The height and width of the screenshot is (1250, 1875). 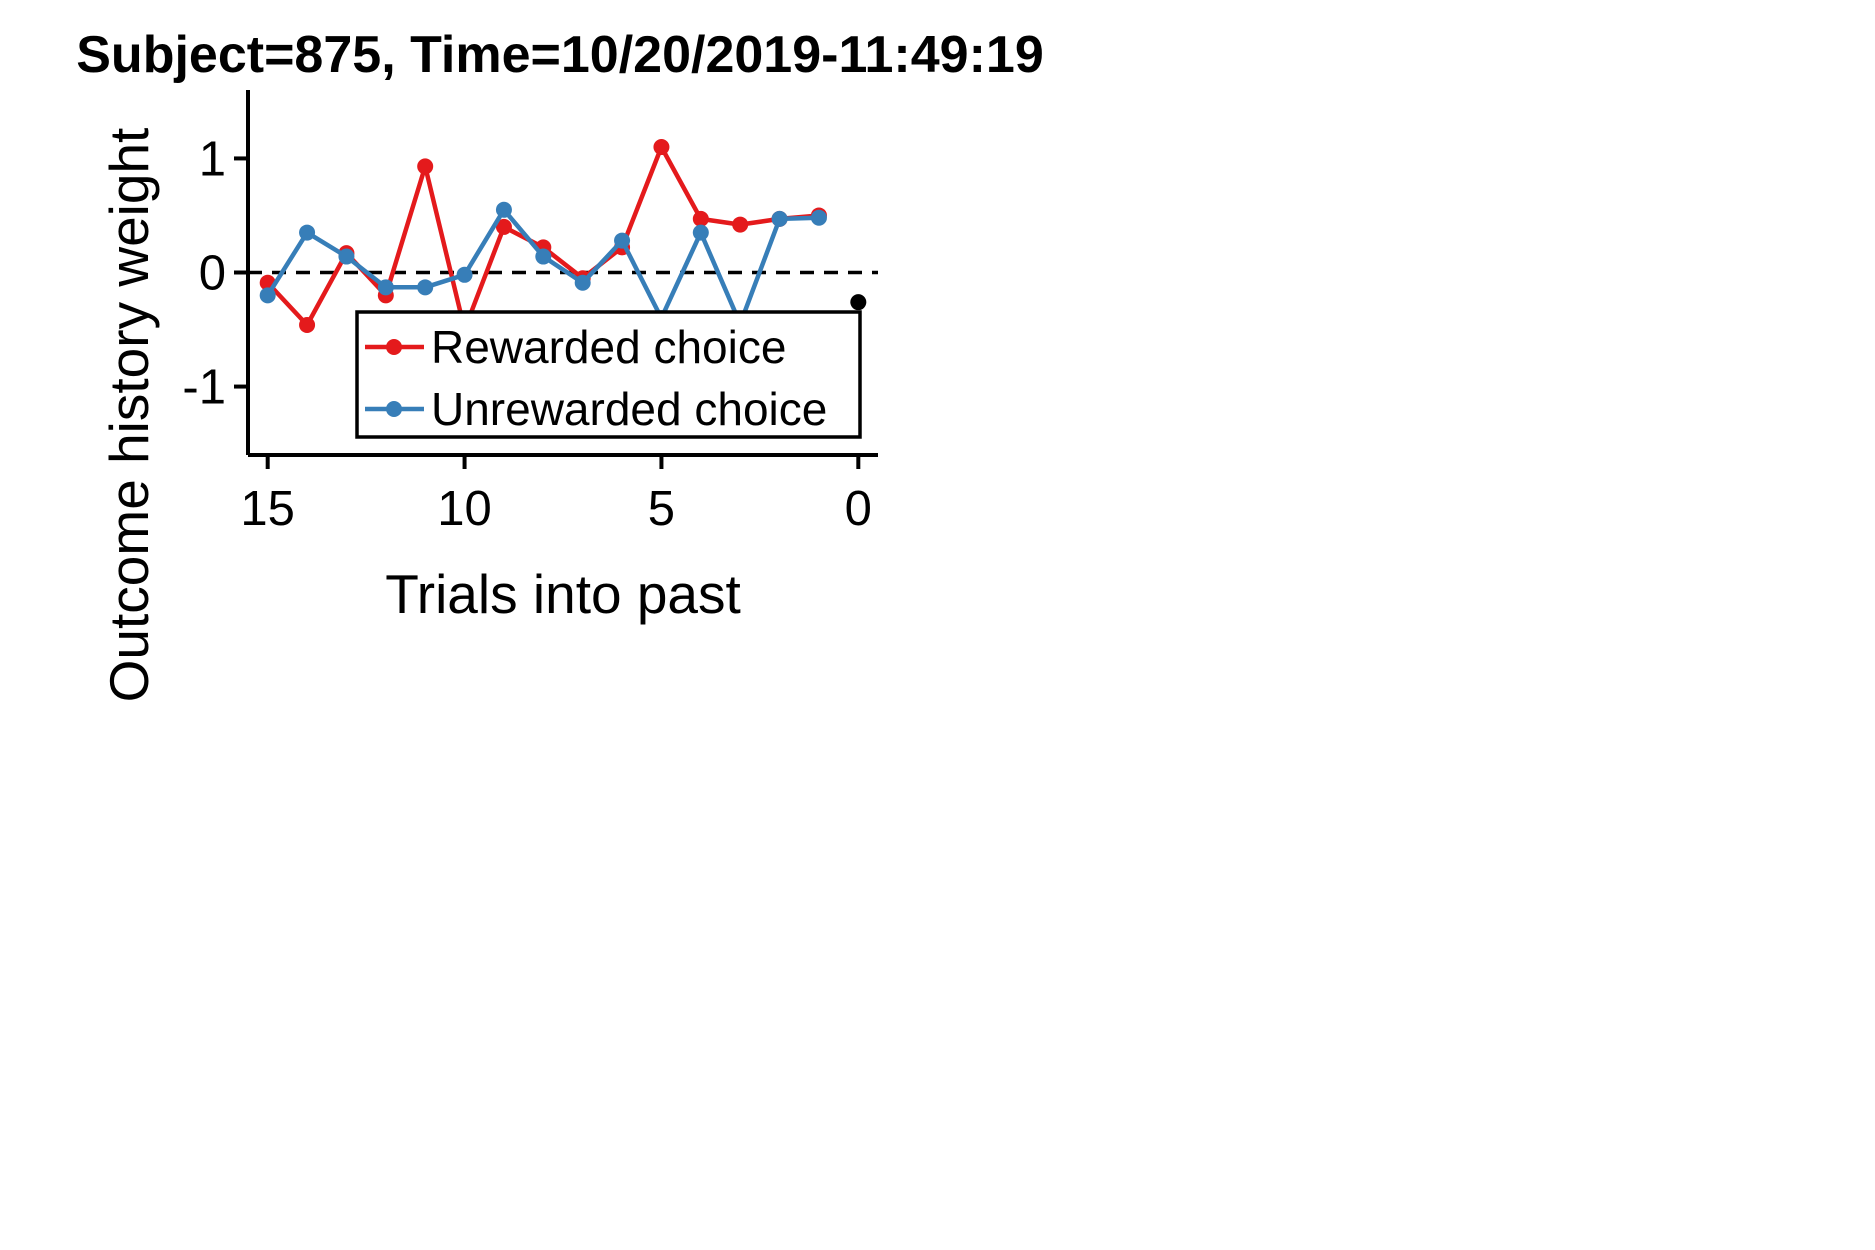 What do you see at coordinates (394, 347) in the screenshot?
I see `legend-marker-rewarded-choice` at bounding box center [394, 347].